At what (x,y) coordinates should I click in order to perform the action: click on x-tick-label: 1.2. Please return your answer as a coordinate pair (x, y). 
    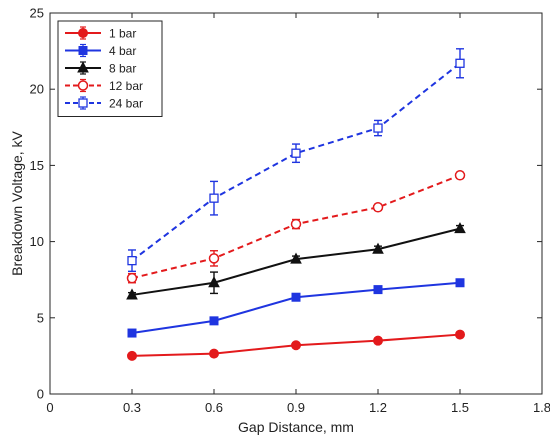
    Looking at the image, I should click on (378, 407).